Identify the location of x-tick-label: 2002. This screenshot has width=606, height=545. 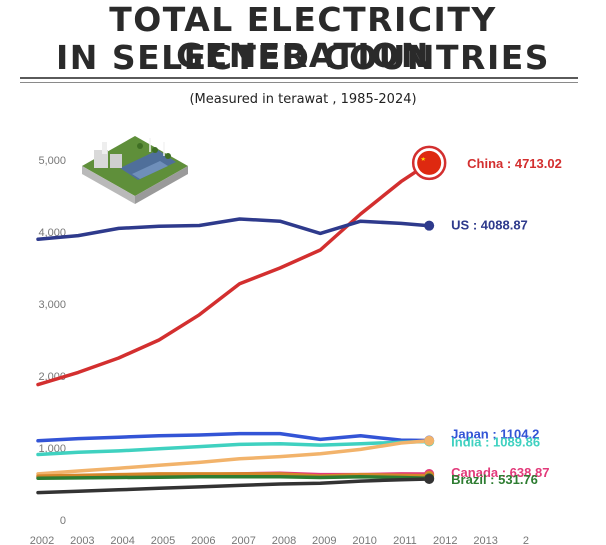
(42, 540).